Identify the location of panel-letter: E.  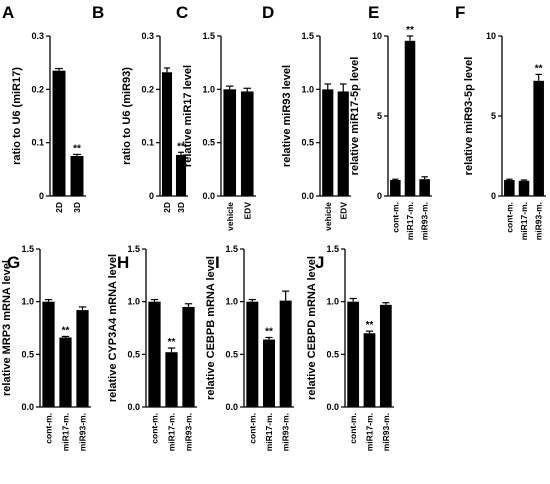
(373, 12).